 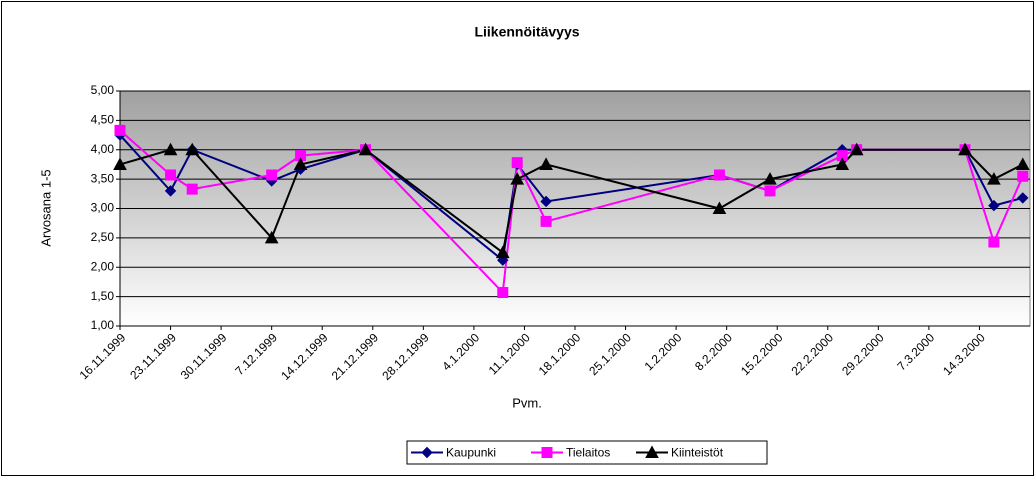 What do you see at coordinates (526, 32) in the screenshot?
I see `chart-title: Liikennöitävyys` at bounding box center [526, 32].